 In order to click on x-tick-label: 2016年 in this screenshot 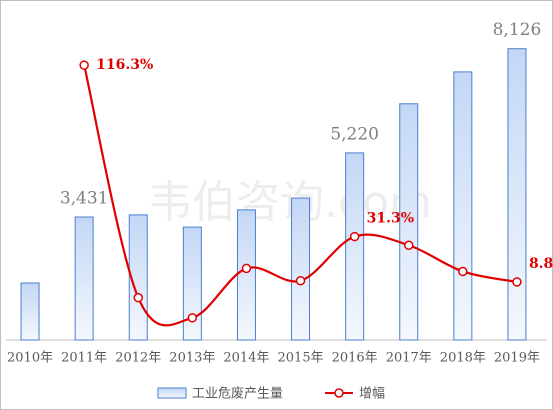, I will do `click(355, 358)`.